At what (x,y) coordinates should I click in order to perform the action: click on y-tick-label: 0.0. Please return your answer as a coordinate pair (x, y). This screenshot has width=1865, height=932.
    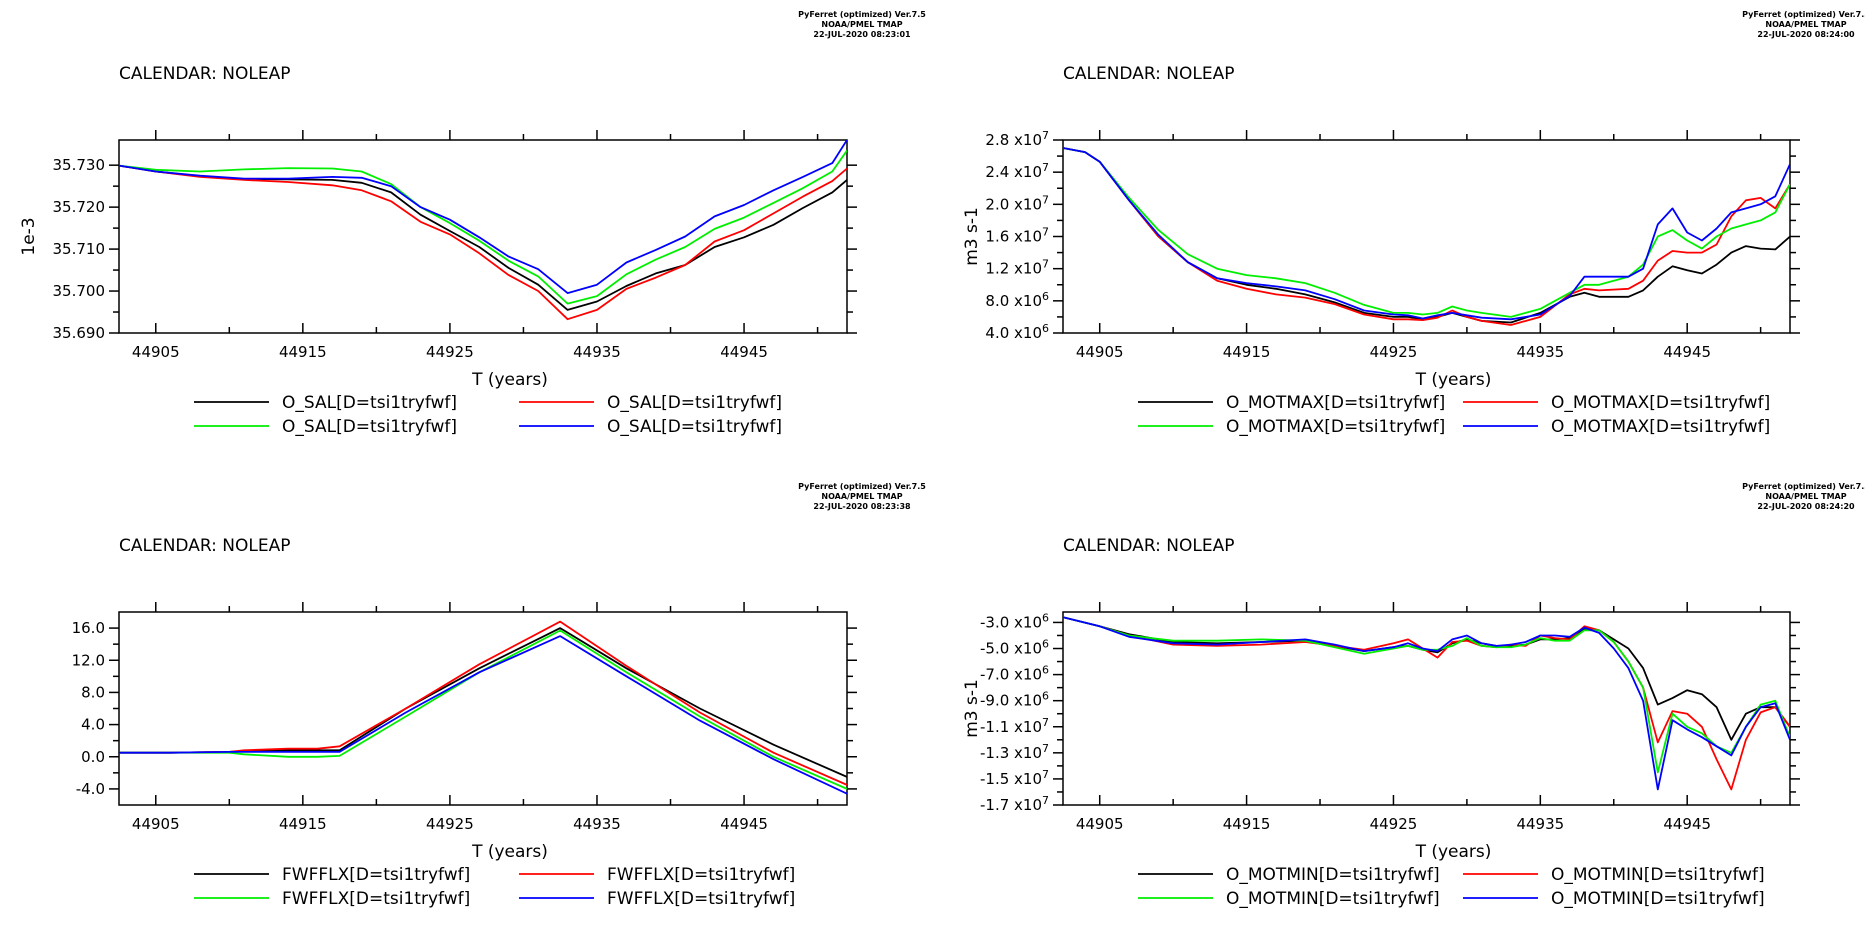
    Looking at the image, I should click on (93, 757).